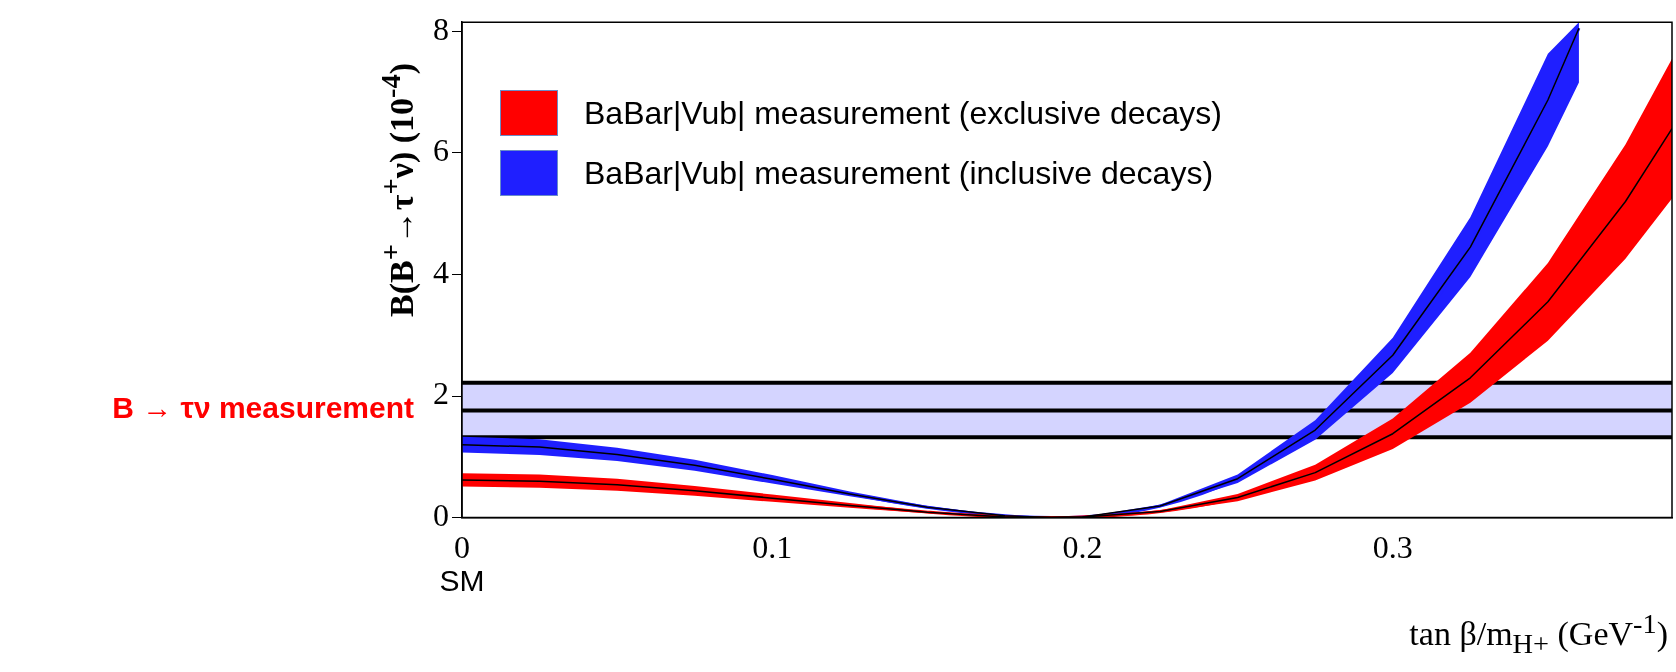  Describe the element at coordinates (772, 547) in the screenshot. I see `x-tick-label: 0.1` at that location.